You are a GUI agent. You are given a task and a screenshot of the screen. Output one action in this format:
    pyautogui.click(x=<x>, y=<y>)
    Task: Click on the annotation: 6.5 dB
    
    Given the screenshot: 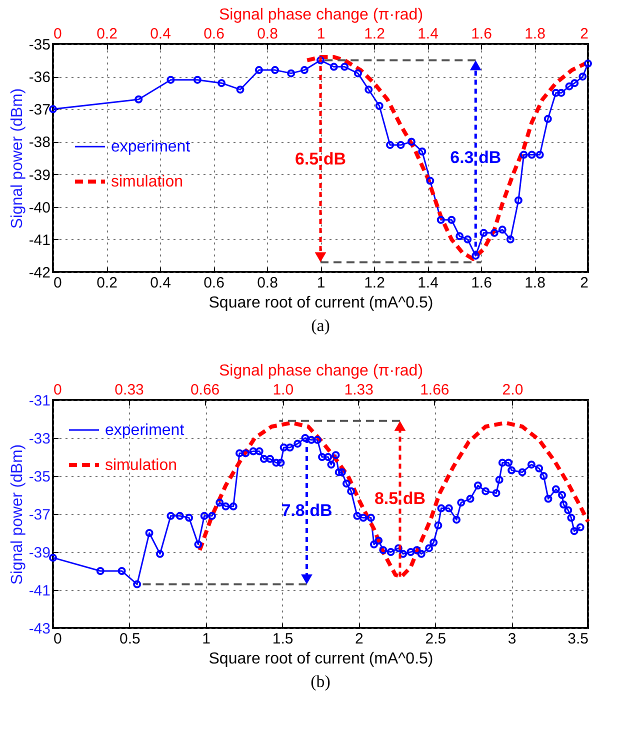 What is the action you would take?
    pyautogui.click(x=320, y=159)
    